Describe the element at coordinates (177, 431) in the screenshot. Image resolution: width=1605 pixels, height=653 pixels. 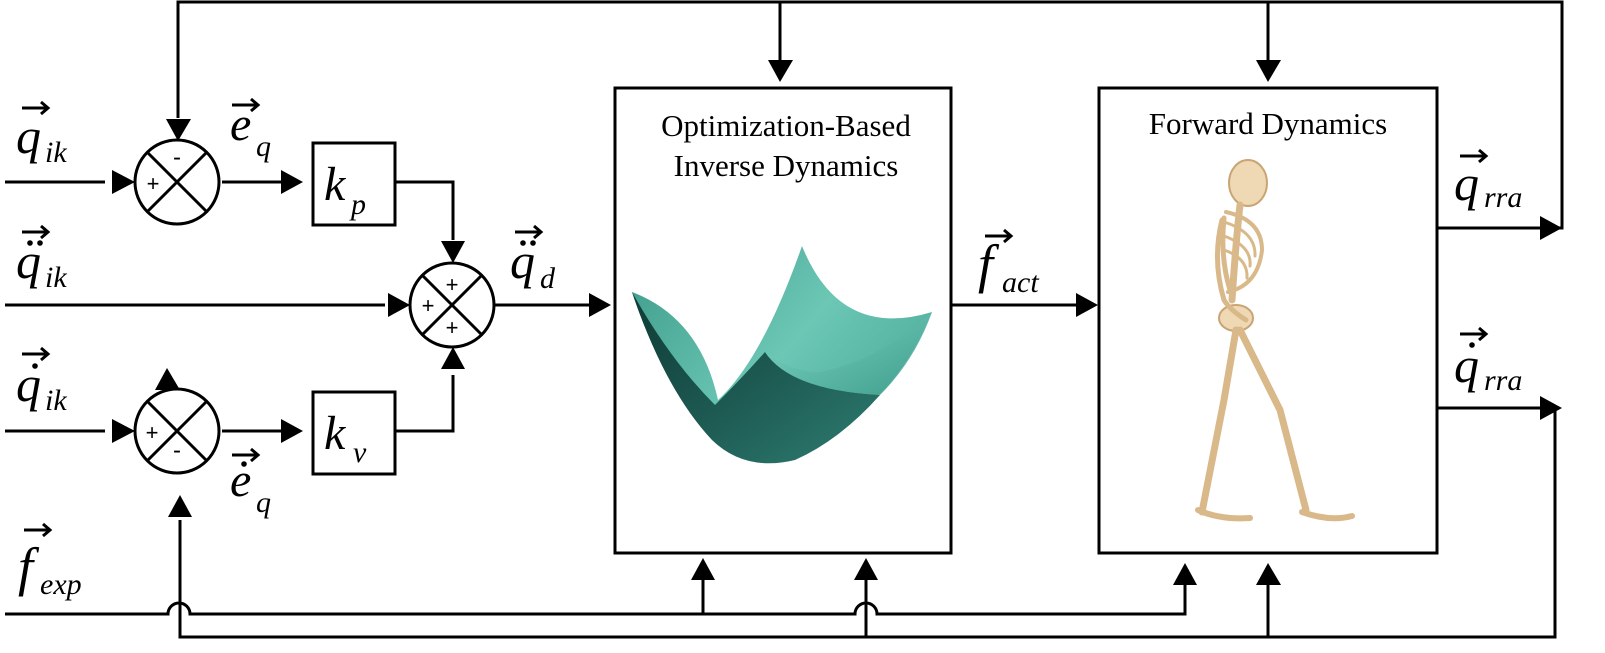
I see `summing-junction-3: + -` at that location.